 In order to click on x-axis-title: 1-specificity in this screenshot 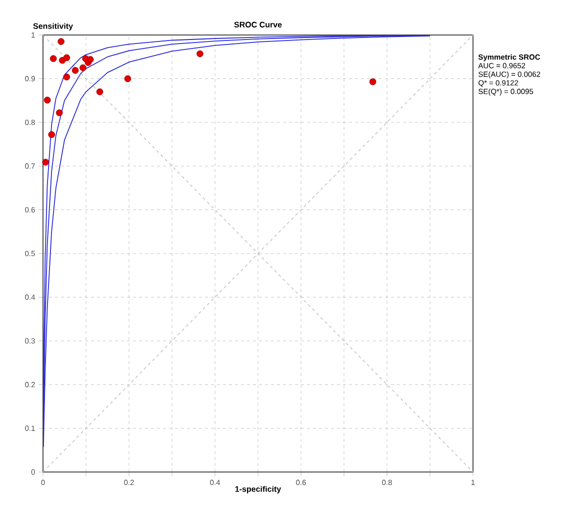, I will do `click(258, 490)`.